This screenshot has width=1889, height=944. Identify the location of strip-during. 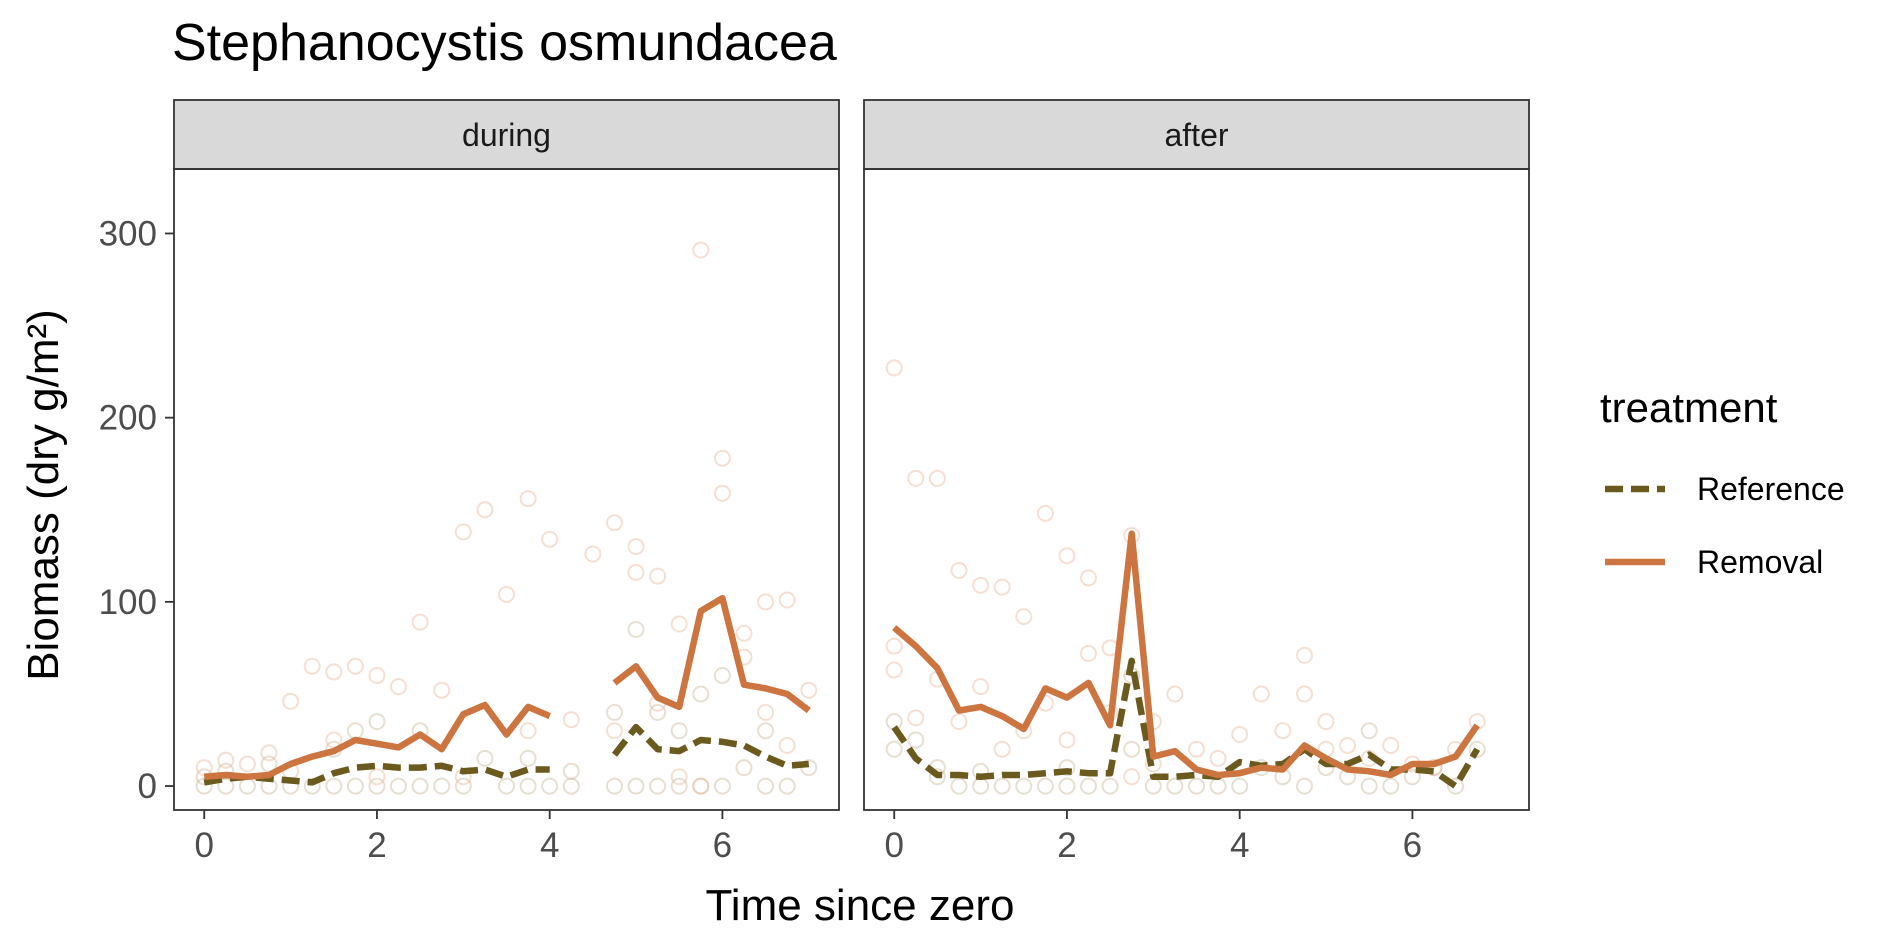
(506, 134).